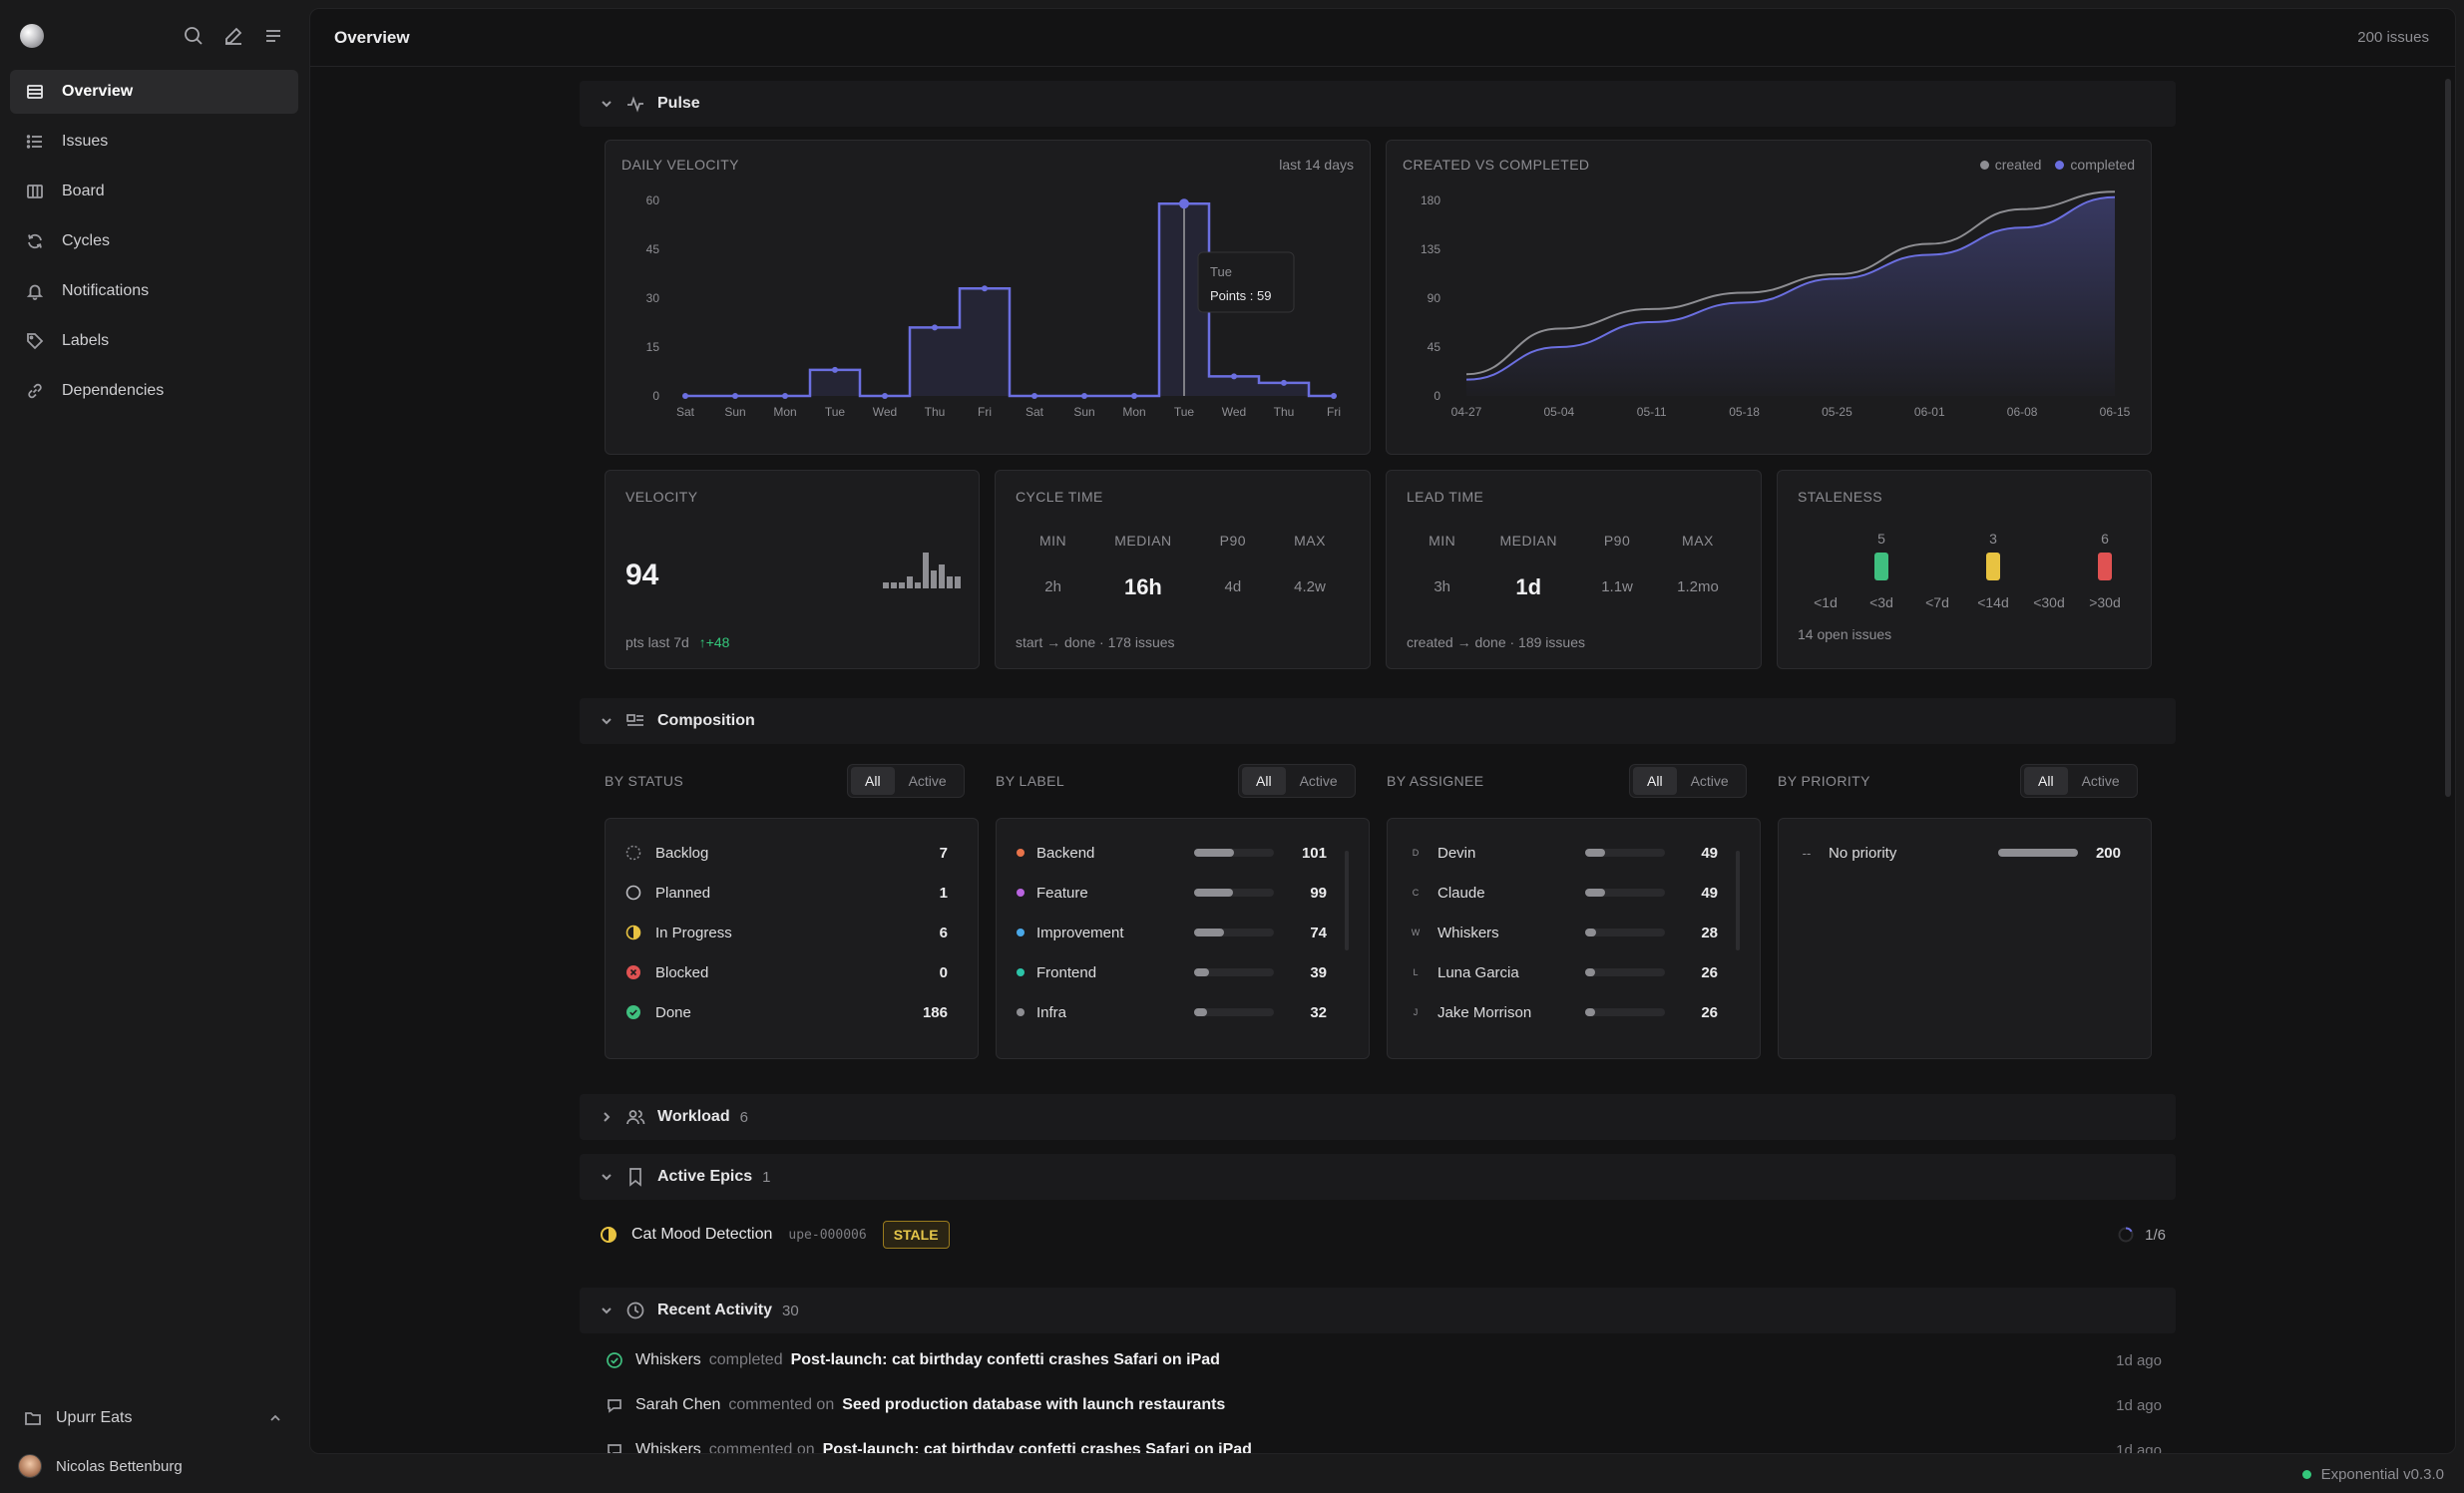 The width and height of the screenshot is (2464, 1493). What do you see at coordinates (1528, 566) in the screenshot?
I see `metric-median: MEDIAN 1d` at bounding box center [1528, 566].